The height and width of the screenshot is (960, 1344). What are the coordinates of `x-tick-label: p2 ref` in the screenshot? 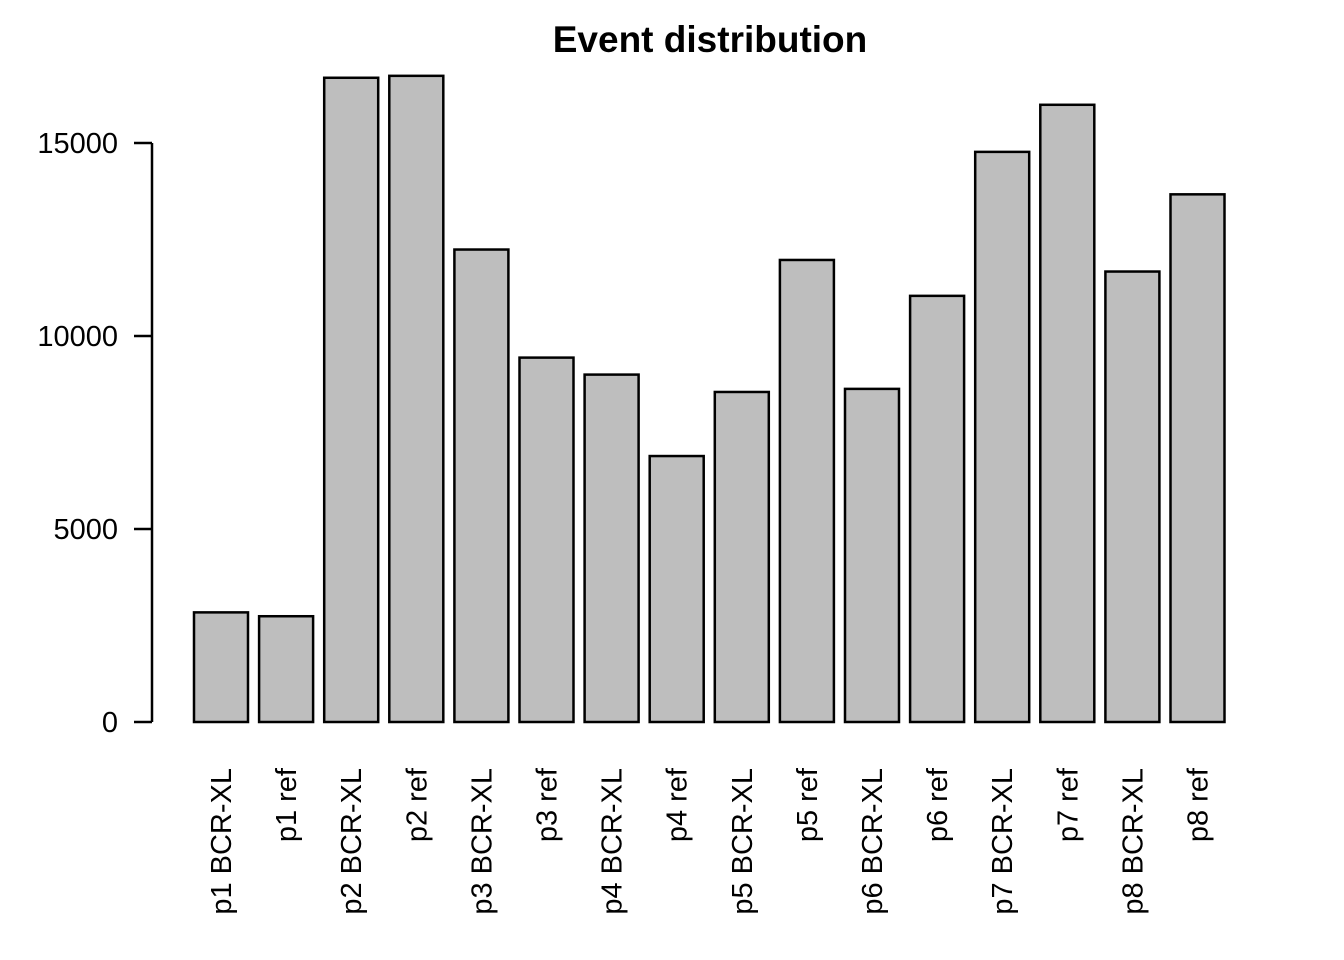 It's located at (417, 804).